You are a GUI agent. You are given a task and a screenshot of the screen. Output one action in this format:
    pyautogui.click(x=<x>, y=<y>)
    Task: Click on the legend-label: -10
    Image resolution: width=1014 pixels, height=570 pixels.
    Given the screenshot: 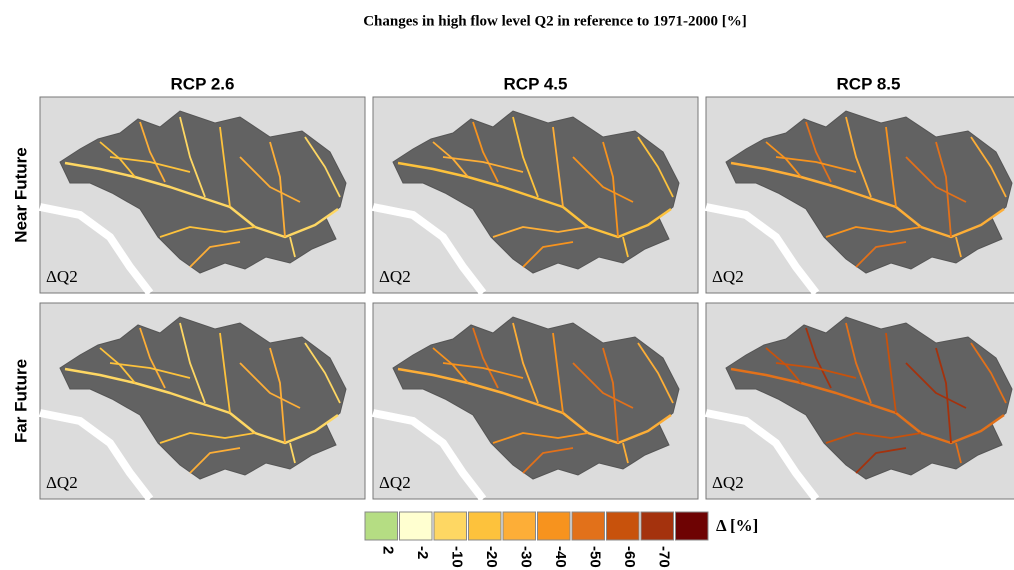 What is the action you would take?
    pyautogui.click(x=457, y=557)
    